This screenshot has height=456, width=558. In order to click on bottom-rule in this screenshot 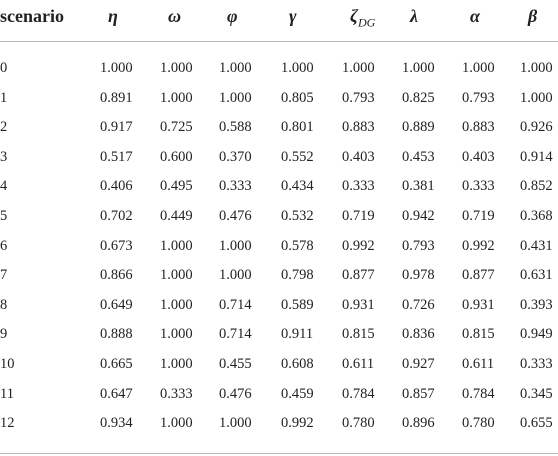, I will do `click(279, 453)`.